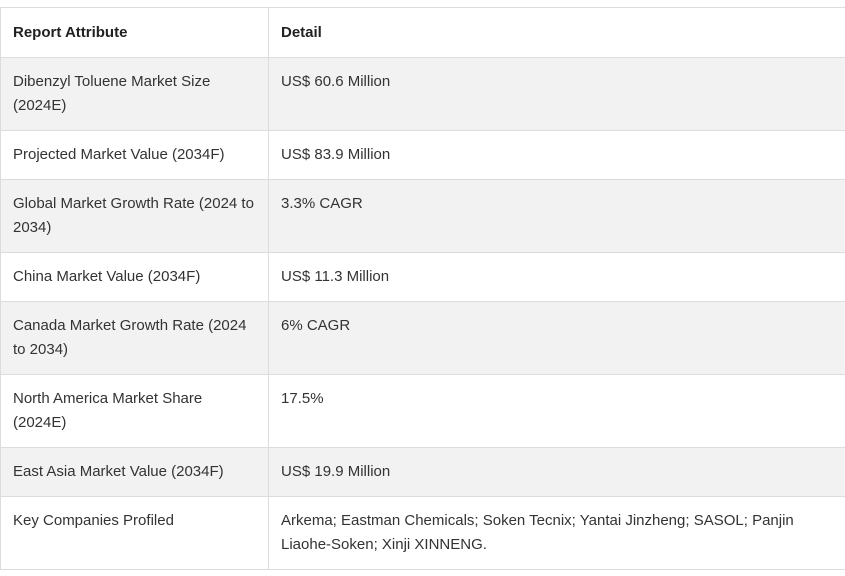 Image resolution: width=845 pixels, height=576 pixels. Describe the element at coordinates (134, 155) in the screenshot. I see `attribute-cell: Projected Market Value (2034F)` at that location.